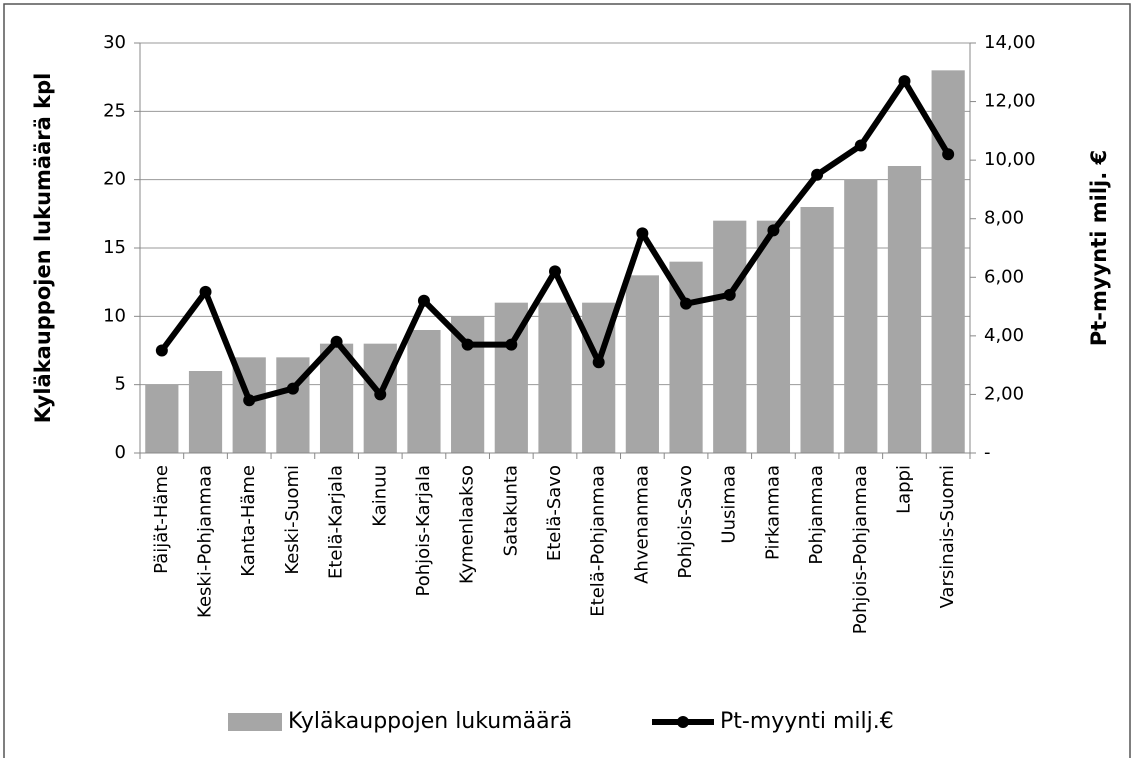 The height and width of the screenshot is (758, 1136). I want to click on y2-tick-label: 2,00, so click(1004, 393).